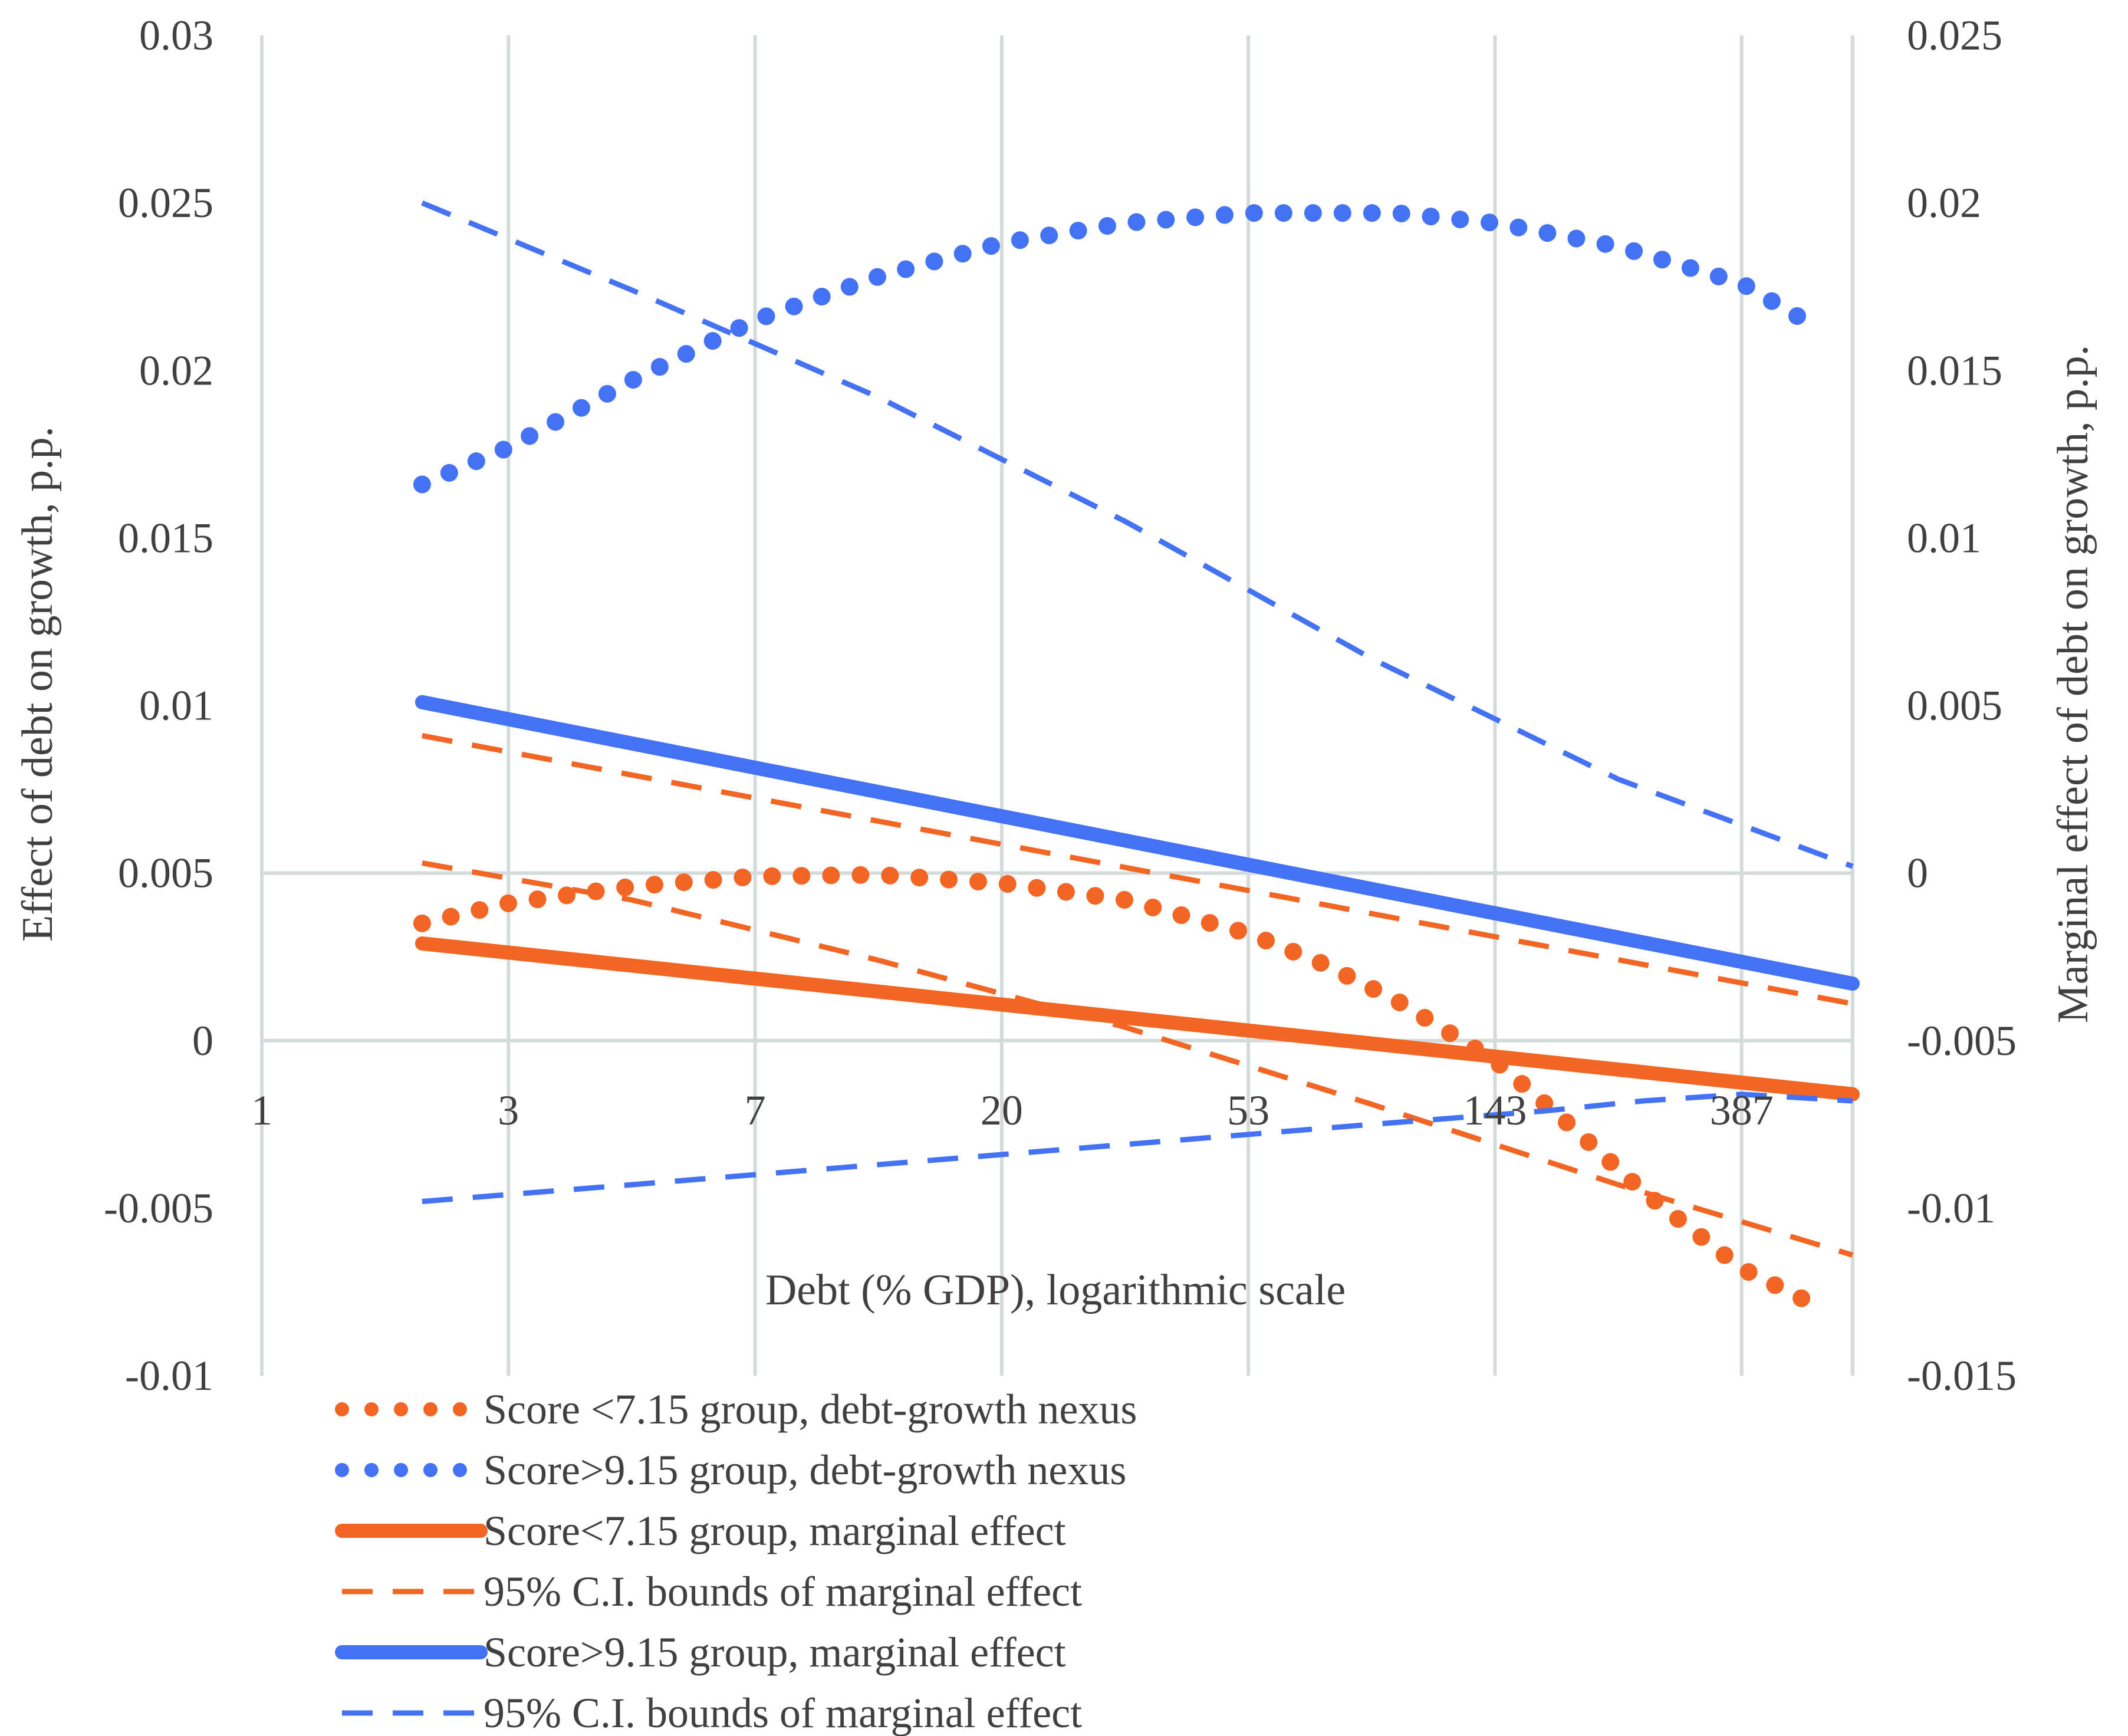  What do you see at coordinates (1962, 1040) in the screenshot?
I see `y-right-tick-label: -0.005` at bounding box center [1962, 1040].